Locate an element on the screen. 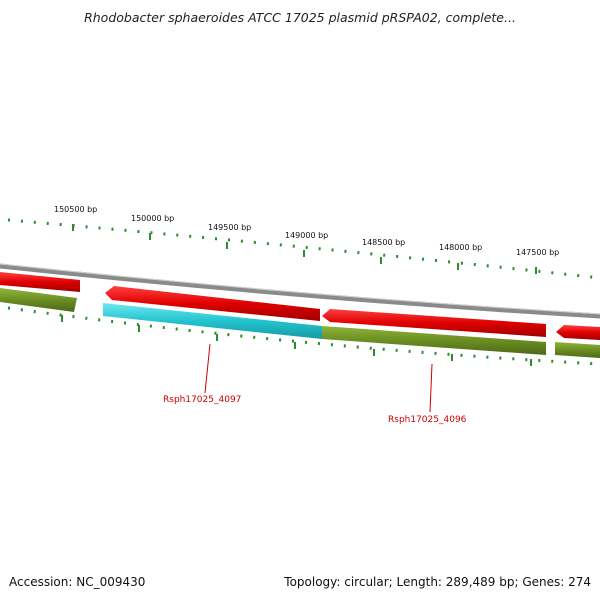 The height and width of the screenshot is (600, 600). reverse-strand-genes is located at coordinates (300, 323).